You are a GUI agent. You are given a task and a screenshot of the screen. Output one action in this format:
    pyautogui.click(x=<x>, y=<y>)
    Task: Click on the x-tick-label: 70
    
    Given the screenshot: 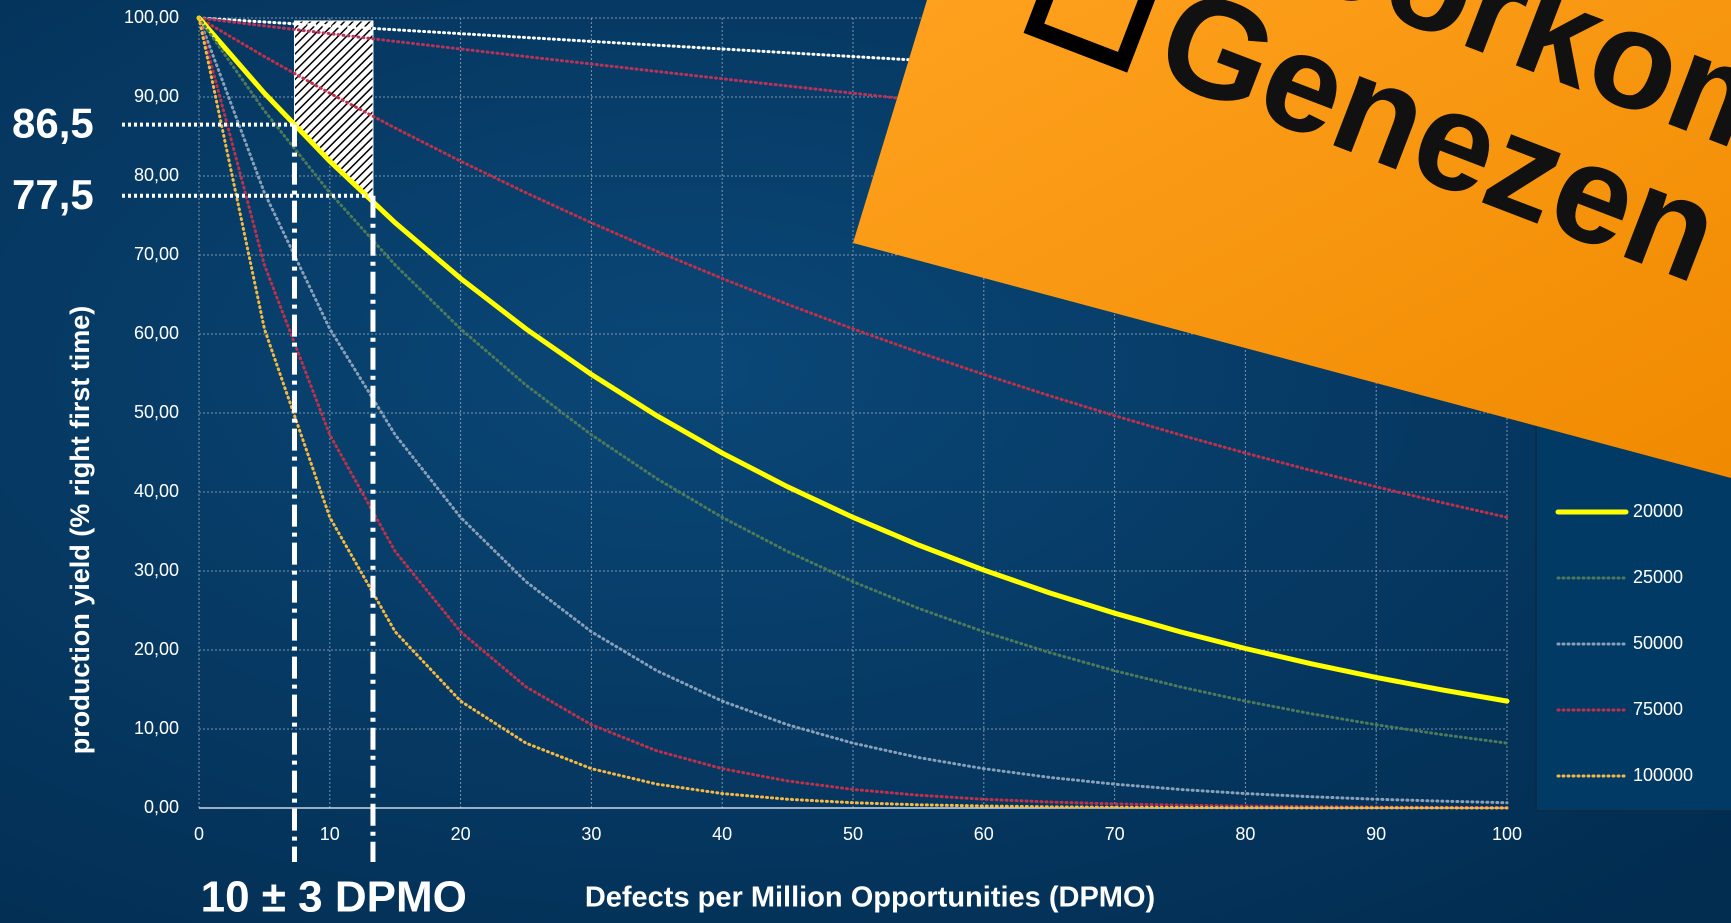 What is the action you would take?
    pyautogui.click(x=1115, y=834)
    